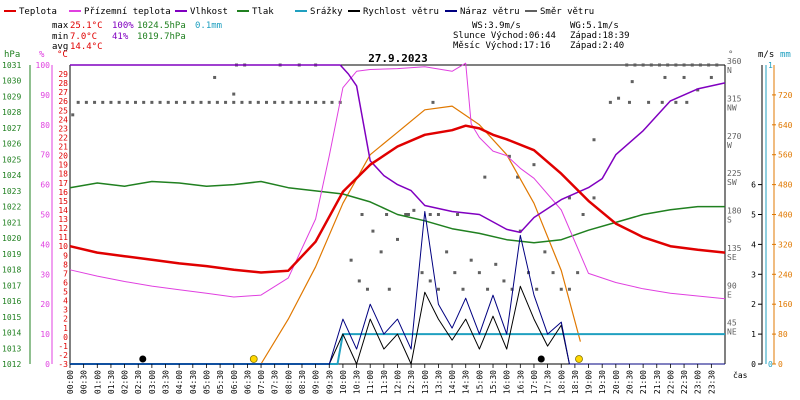 Image resolution: width=800 pixels, height=400 pixels. What do you see at coordinates (780, 364) in the screenshot?
I see `solar-tick-label: 0` at bounding box center [780, 364].